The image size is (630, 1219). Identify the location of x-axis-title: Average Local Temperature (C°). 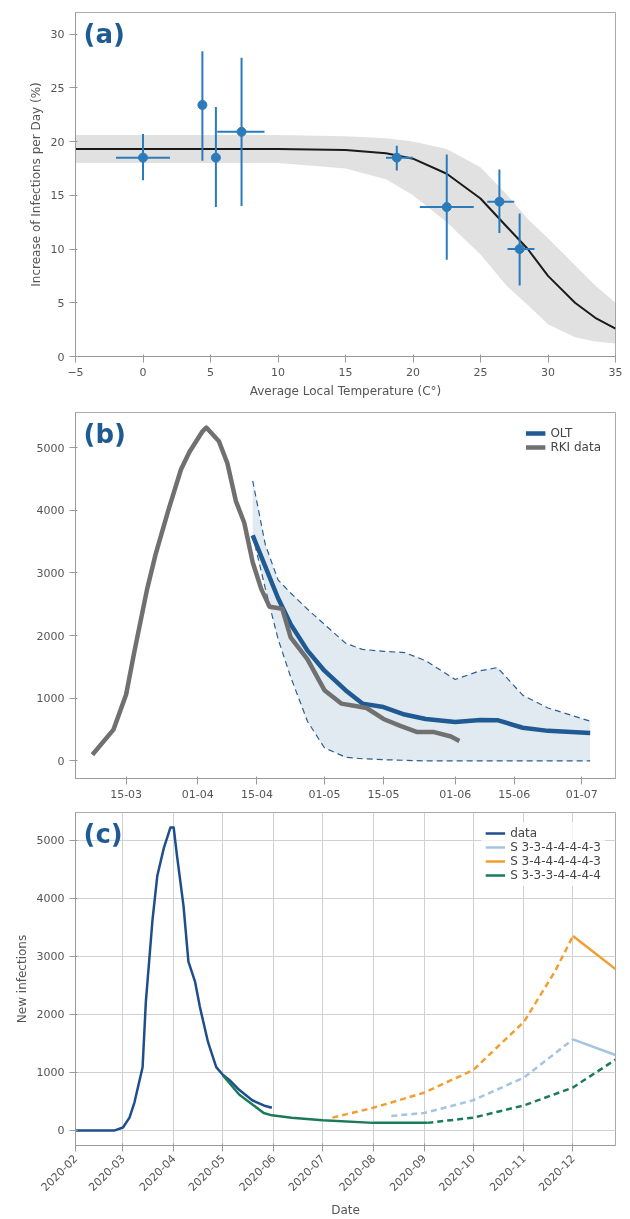
(345, 390).